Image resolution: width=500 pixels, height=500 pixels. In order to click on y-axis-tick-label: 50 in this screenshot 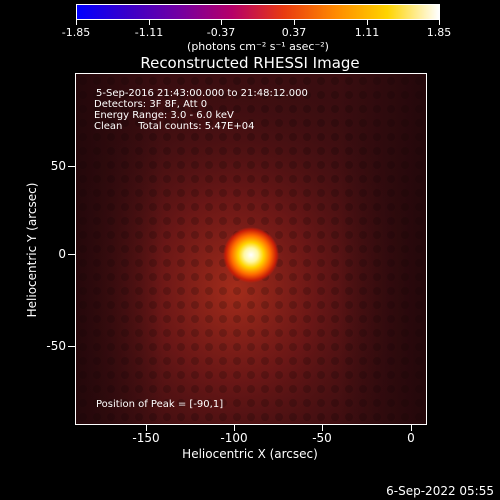, I will do `click(58, 166)`.